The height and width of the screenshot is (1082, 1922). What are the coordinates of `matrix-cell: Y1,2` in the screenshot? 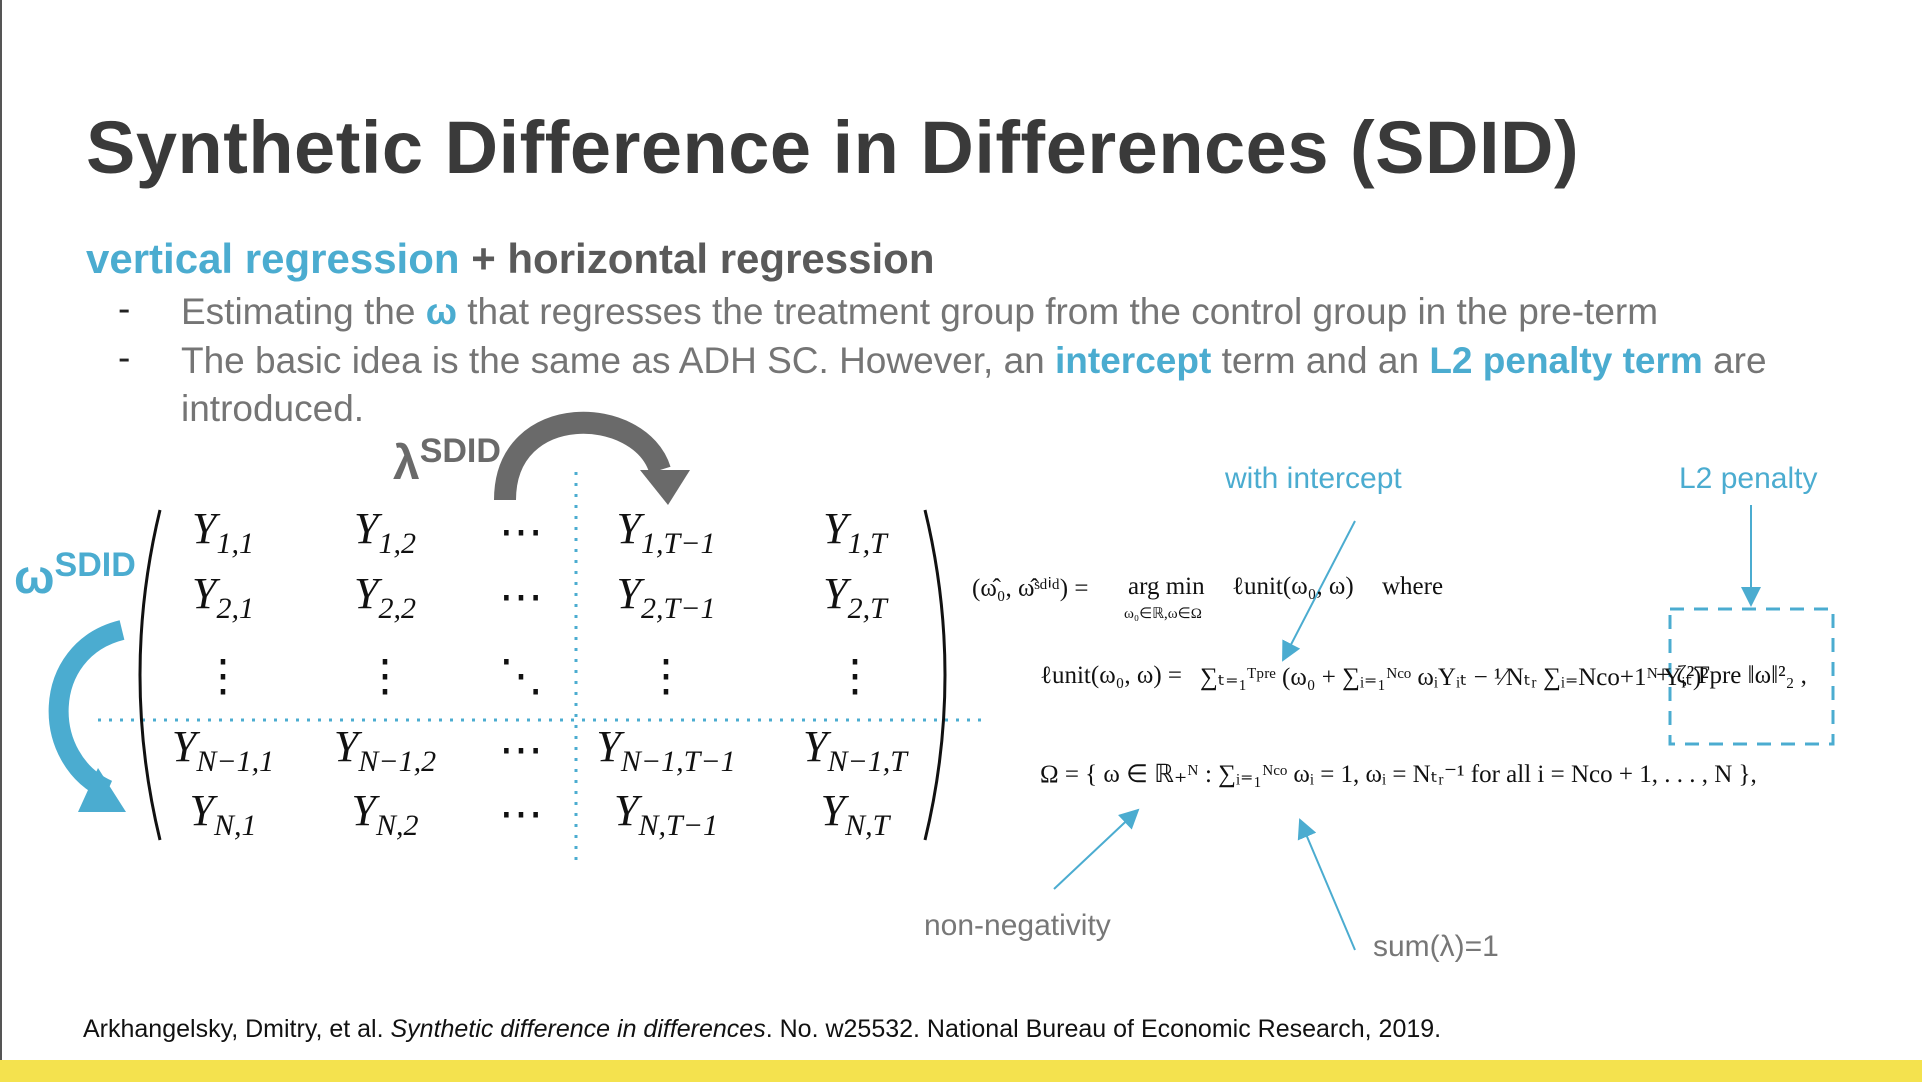 It's located at (385, 532).